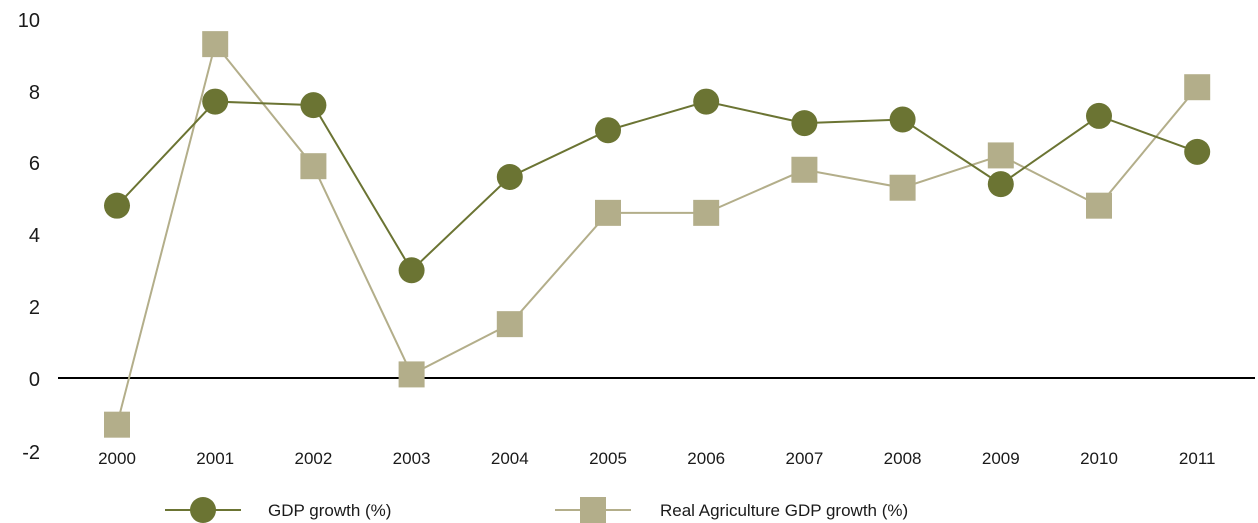 The image size is (1258, 523). Describe the element at coordinates (34, 380) in the screenshot. I see `y-tick-label: 0` at that location.